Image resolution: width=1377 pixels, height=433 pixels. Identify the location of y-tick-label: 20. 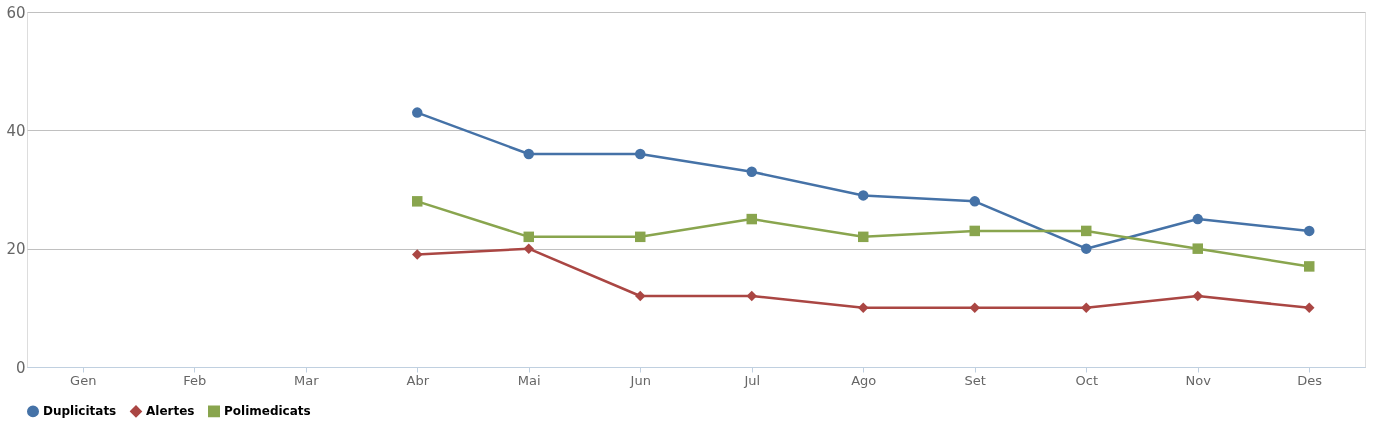
(16, 249).